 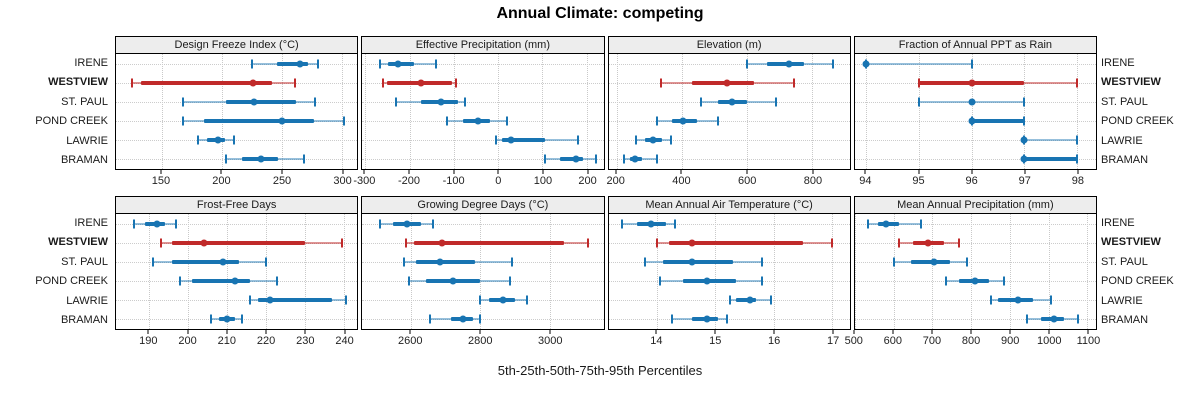 I want to click on axis-tick-label: 16, so click(x=774, y=341).